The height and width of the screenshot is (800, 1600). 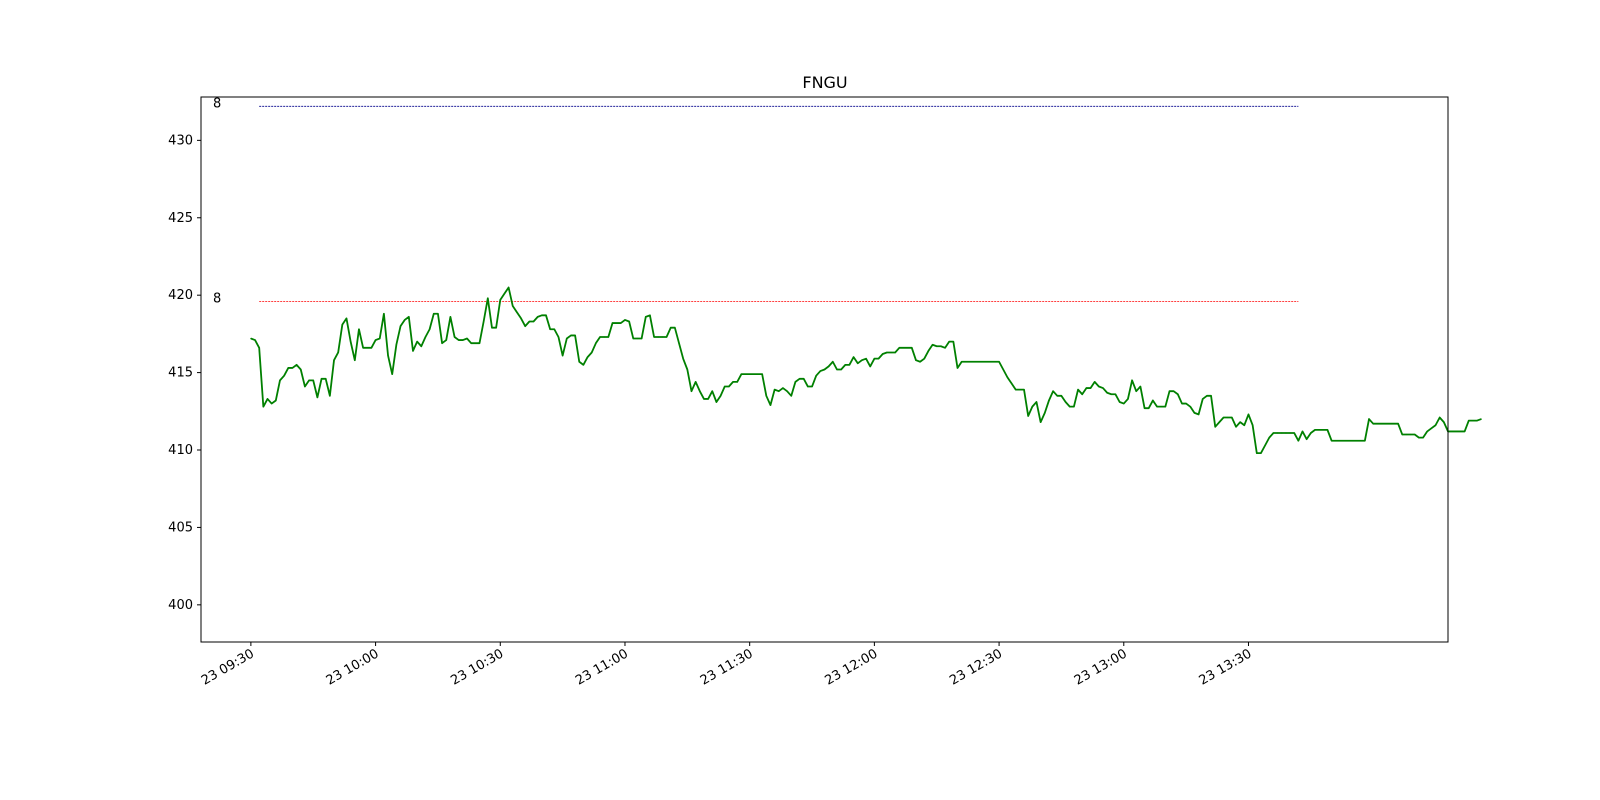 What do you see at coordinates (180, 605) in the screenshot?
I see `y-tick-label: 400` at bounding box center [180, 605].